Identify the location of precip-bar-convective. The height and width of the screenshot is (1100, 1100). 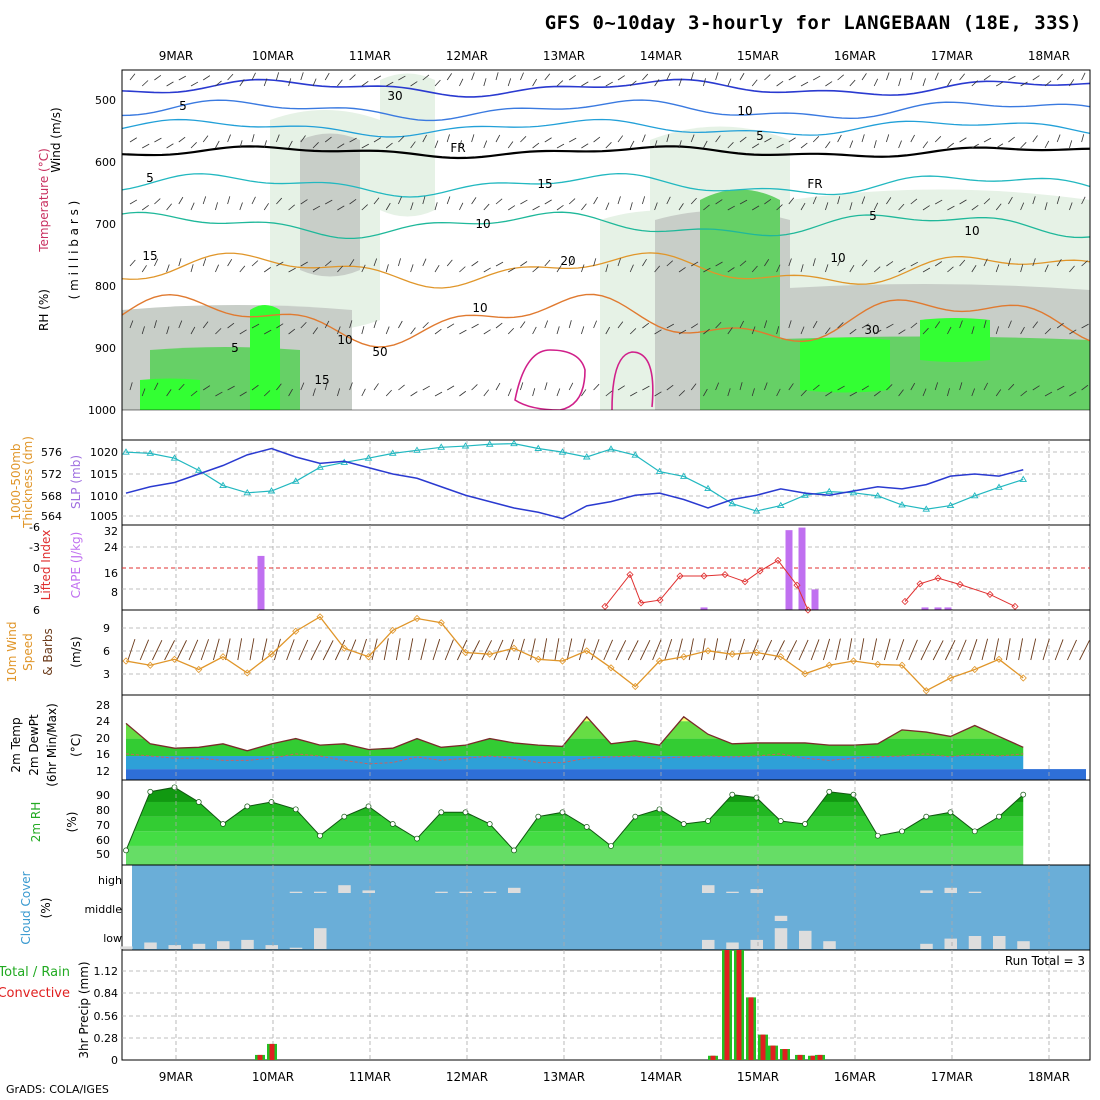
(813, 1057).